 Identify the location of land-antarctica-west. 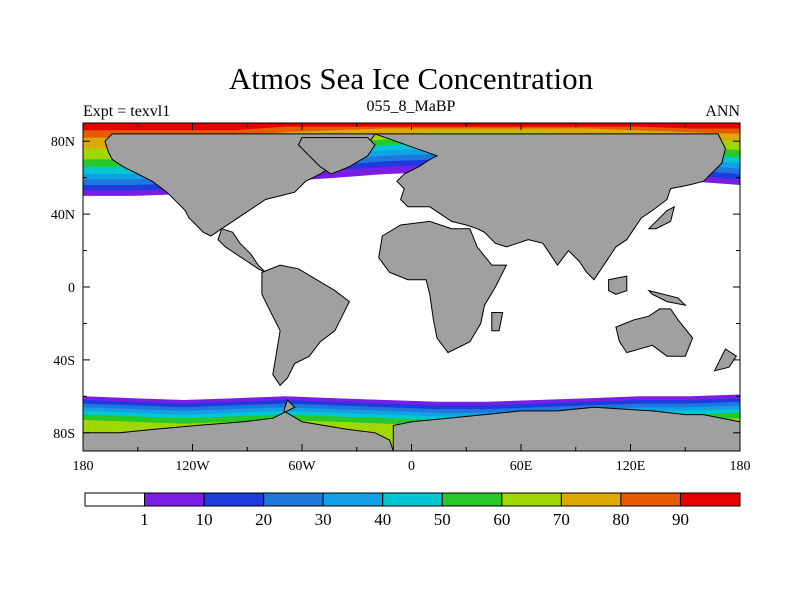
(238, 425).